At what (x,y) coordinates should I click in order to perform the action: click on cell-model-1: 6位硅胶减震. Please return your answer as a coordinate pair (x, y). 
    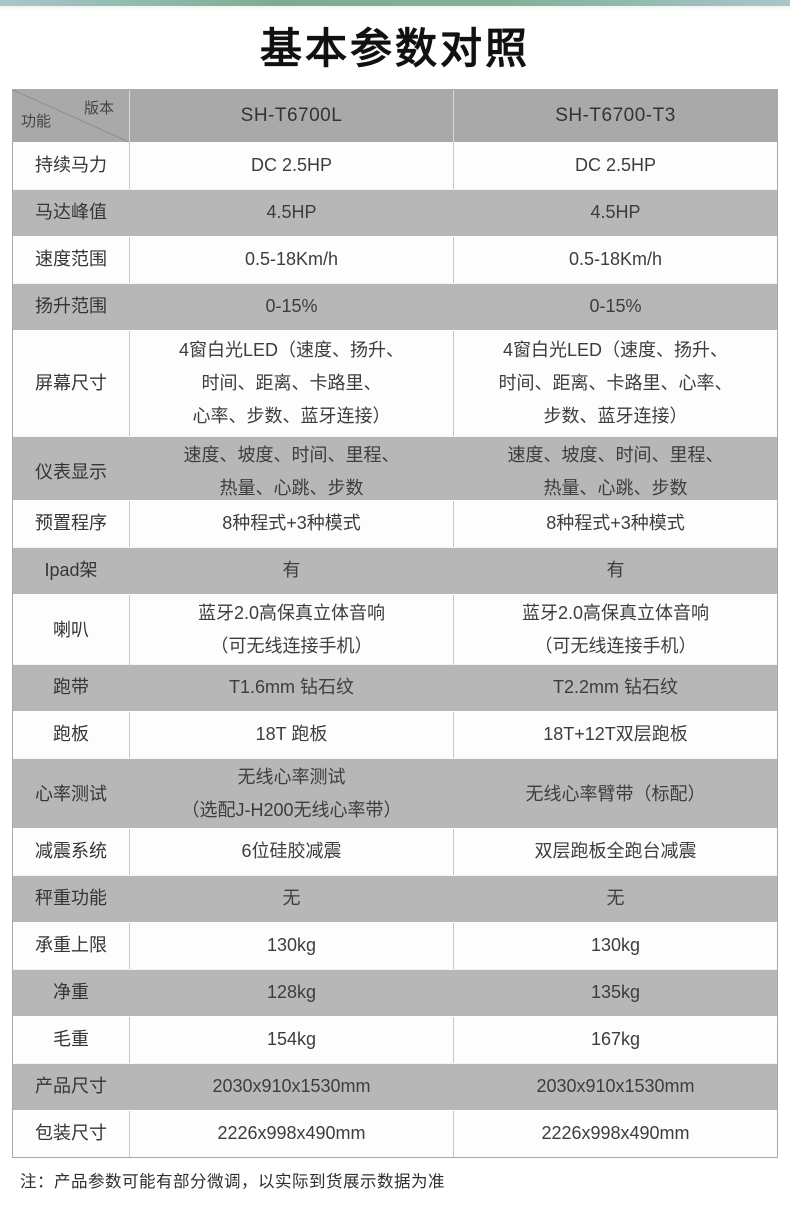
    Looking at the image, I should click on (291, 852).